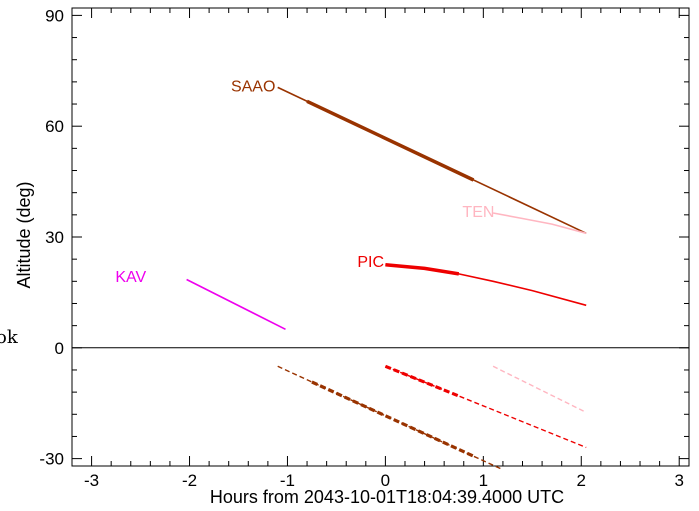 The image size is (699, 511). I want to click on y-axis-title: Altitude (deg), so click(24, 234).